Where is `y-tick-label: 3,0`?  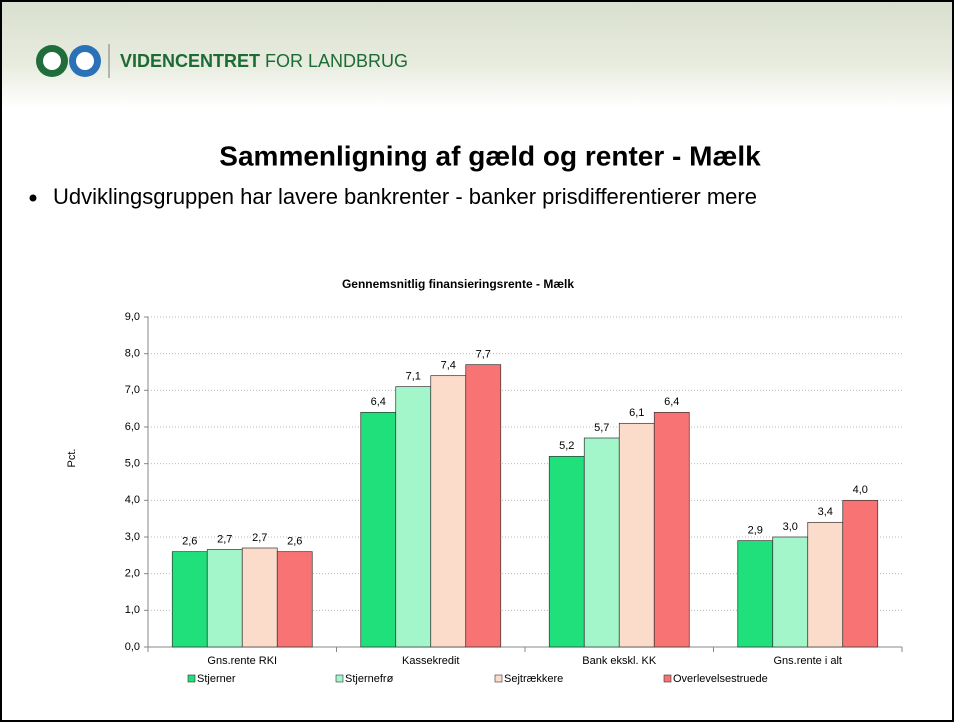
y-tick-label: 3,0 is located at coordinates (132, 537).